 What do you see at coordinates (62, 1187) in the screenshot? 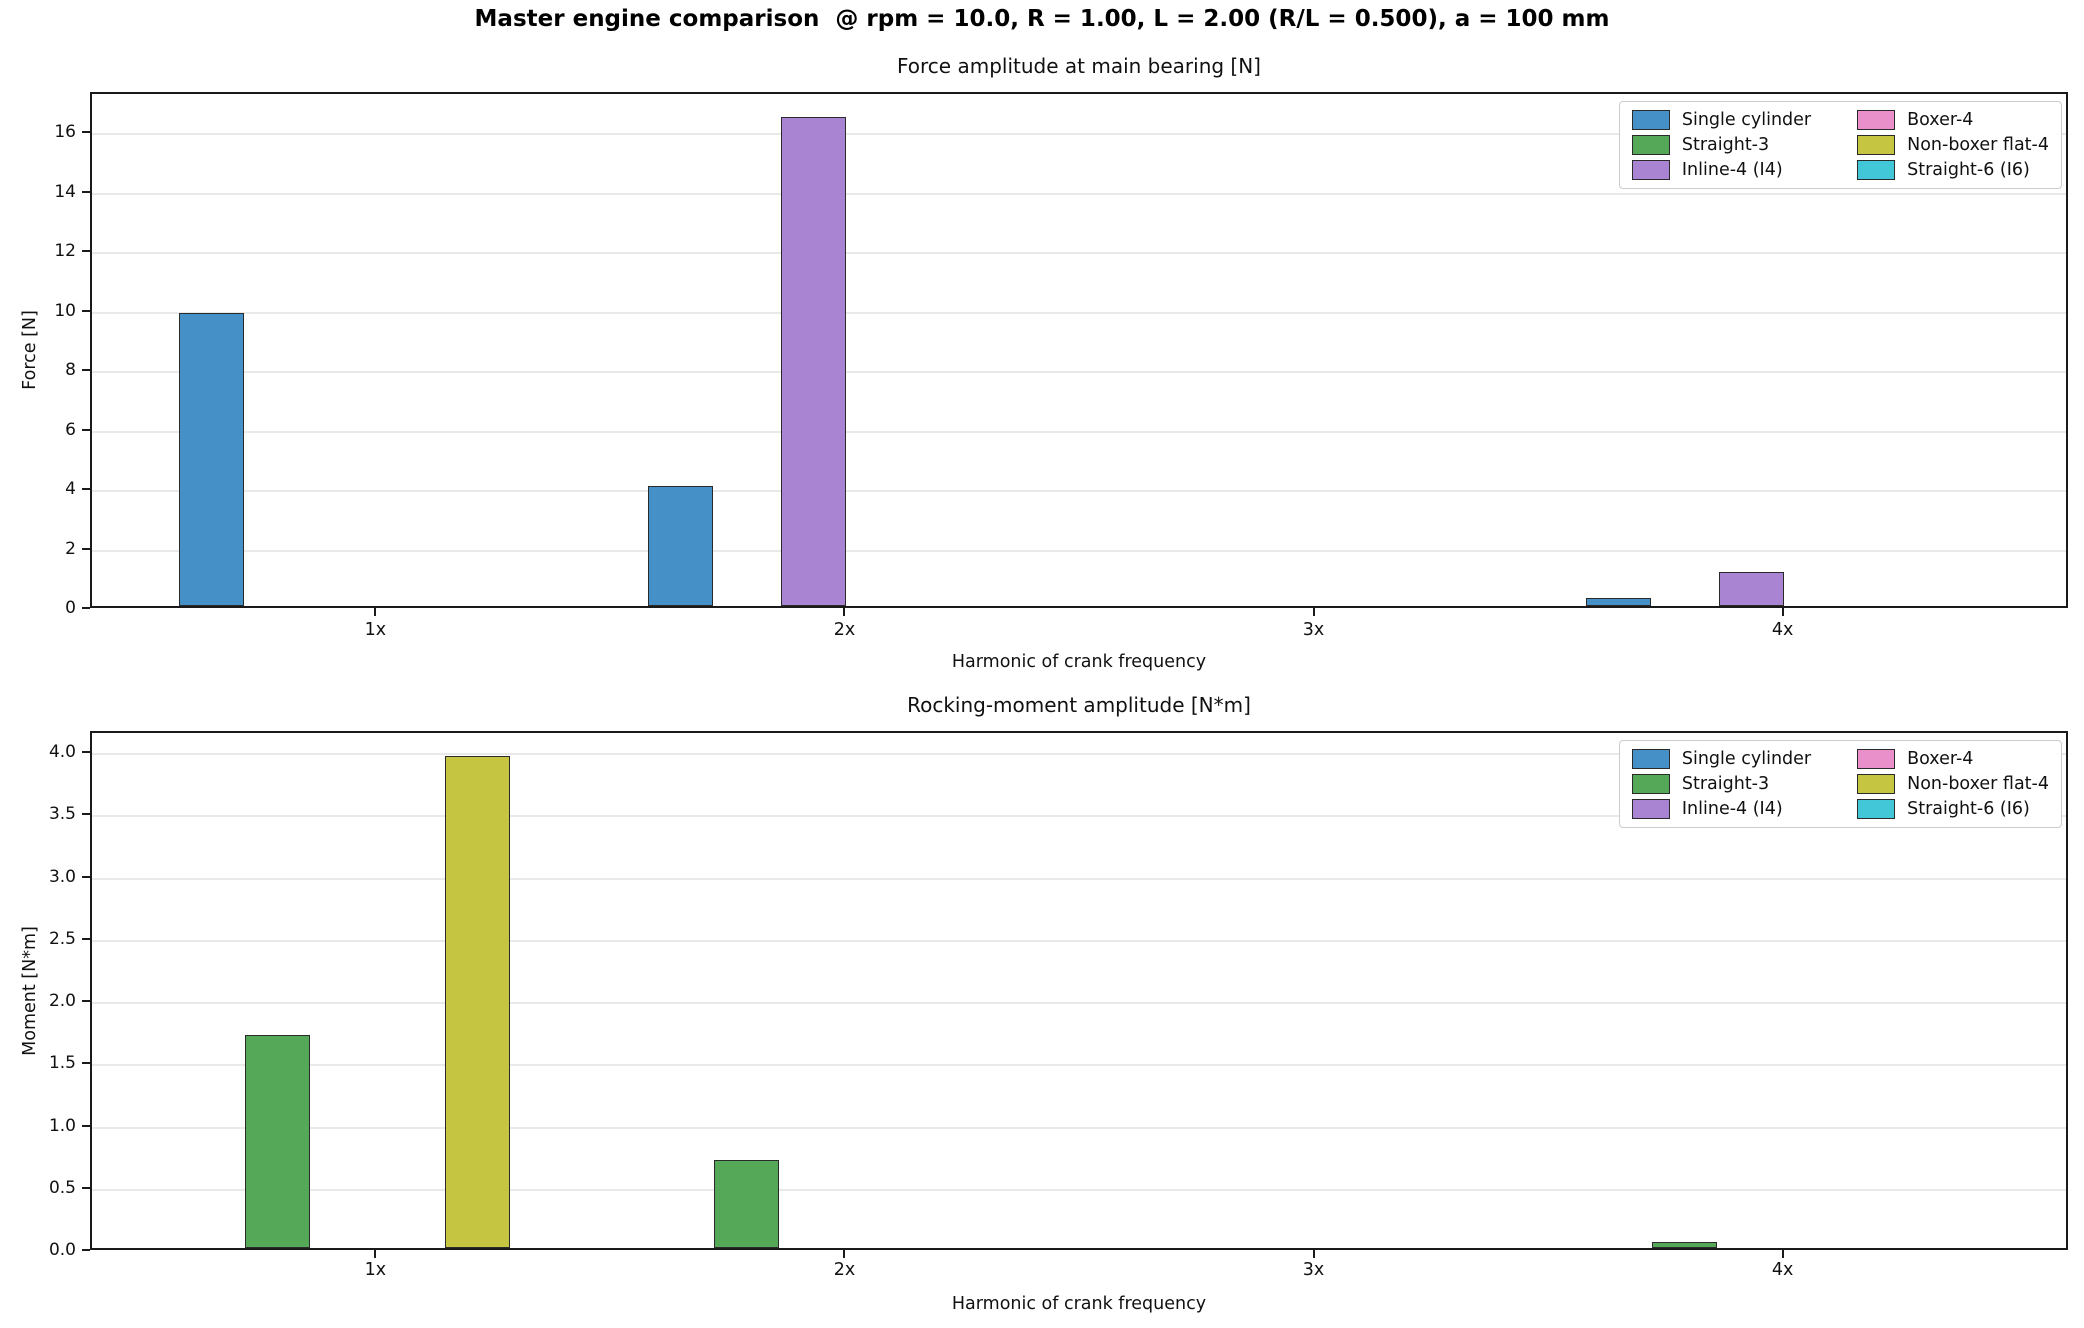
I see `y-tick-label: 0.5` at bounding box center [62, 1187].